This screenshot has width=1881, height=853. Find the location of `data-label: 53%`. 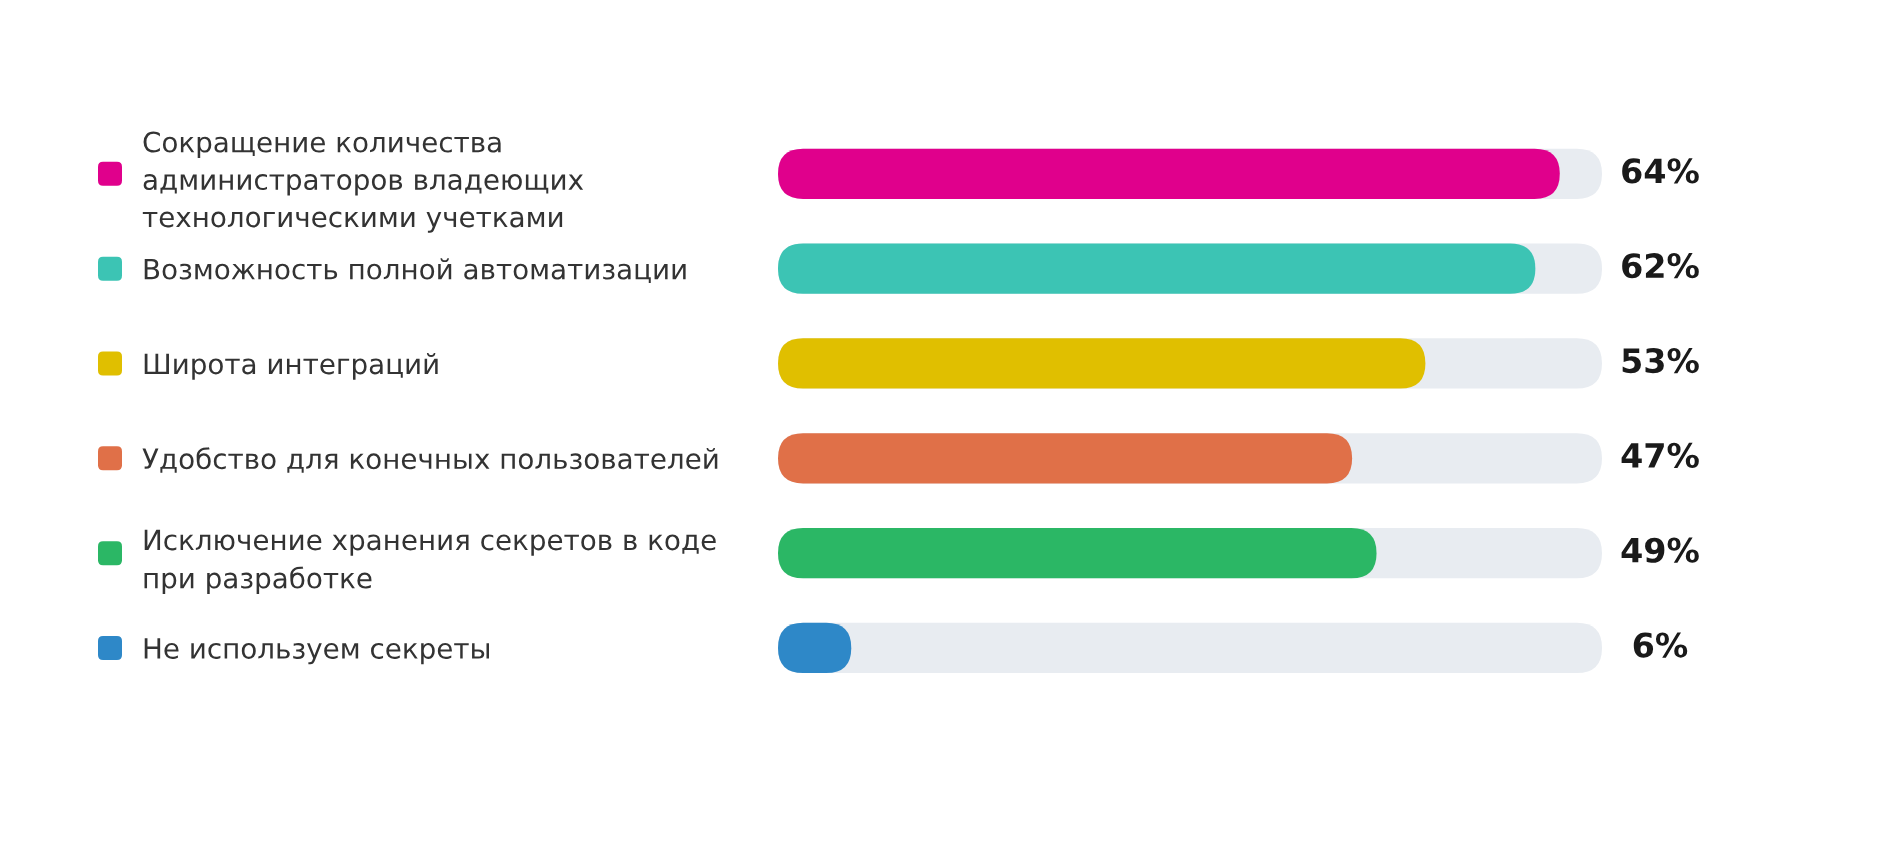

data-label: 53% is located at coordinates (1660, 360).